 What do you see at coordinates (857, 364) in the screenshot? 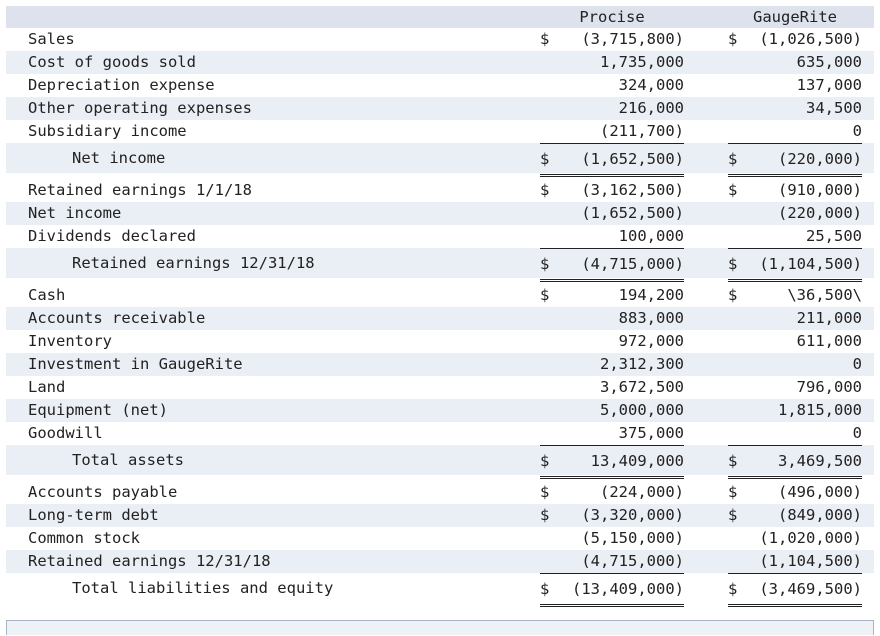
I see `amount-value: 0` at bounding box center [857, 364].